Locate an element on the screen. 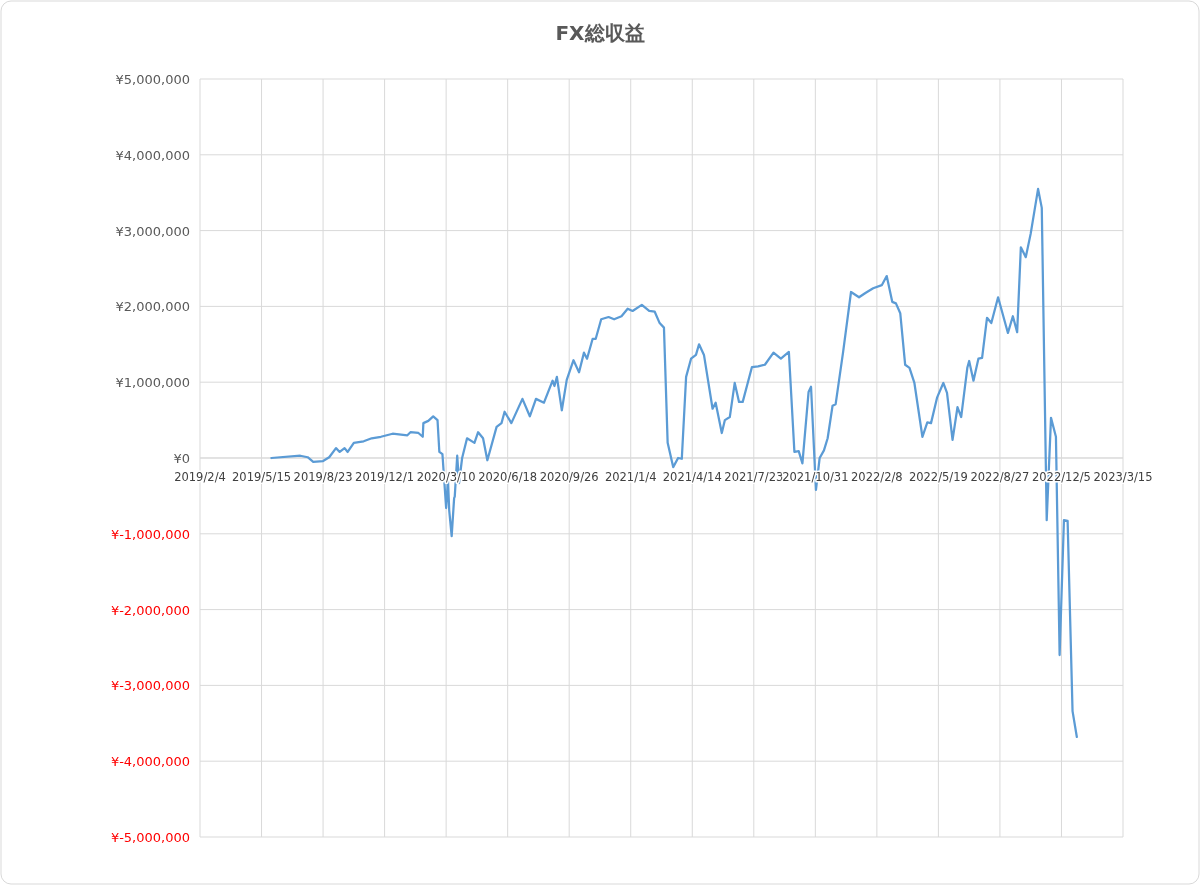 The image size is (1200, 885). title: FX総収益 is located at coordinates (600, 33).